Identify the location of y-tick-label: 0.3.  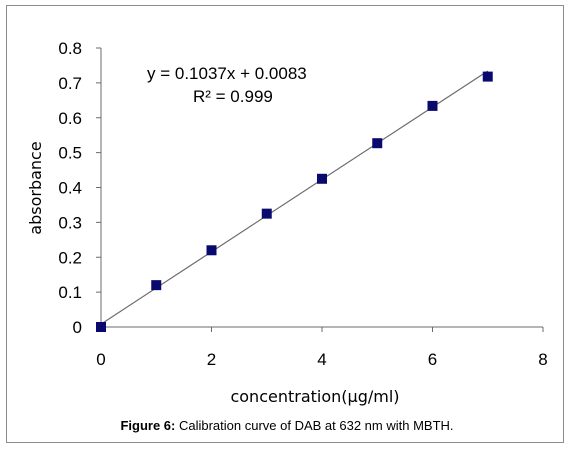
(70, 222).